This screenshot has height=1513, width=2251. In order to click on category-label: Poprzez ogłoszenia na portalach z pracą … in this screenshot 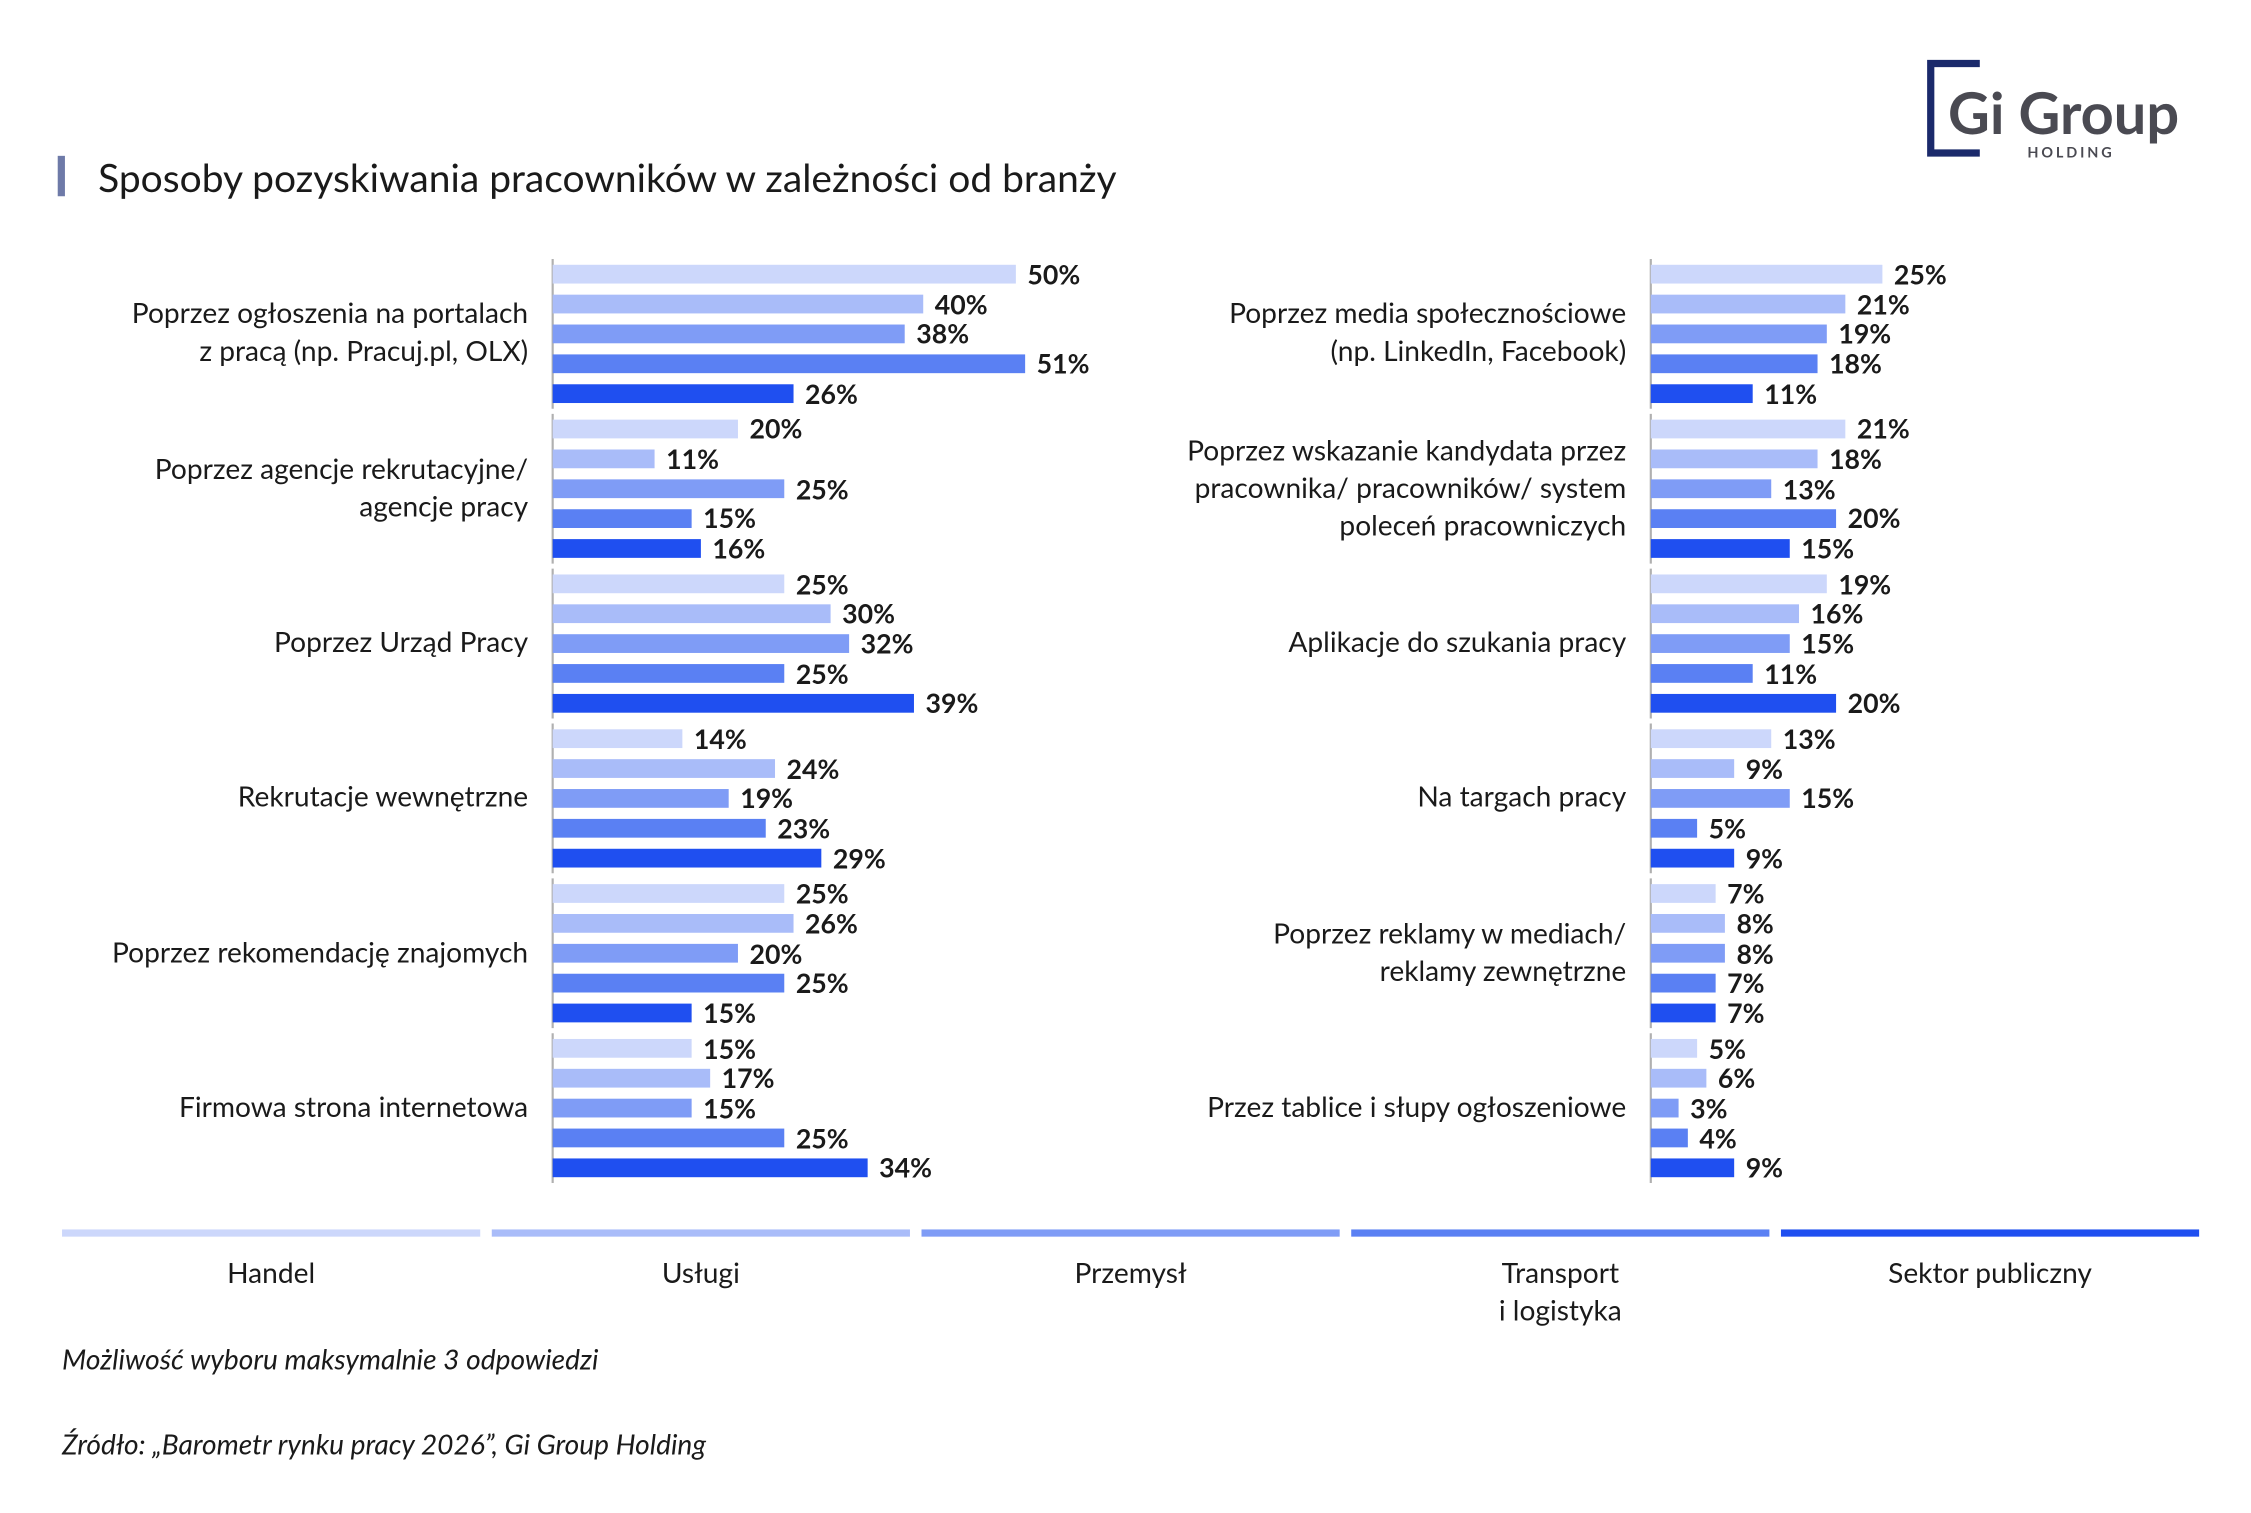, I will do `click(330, 333)`.